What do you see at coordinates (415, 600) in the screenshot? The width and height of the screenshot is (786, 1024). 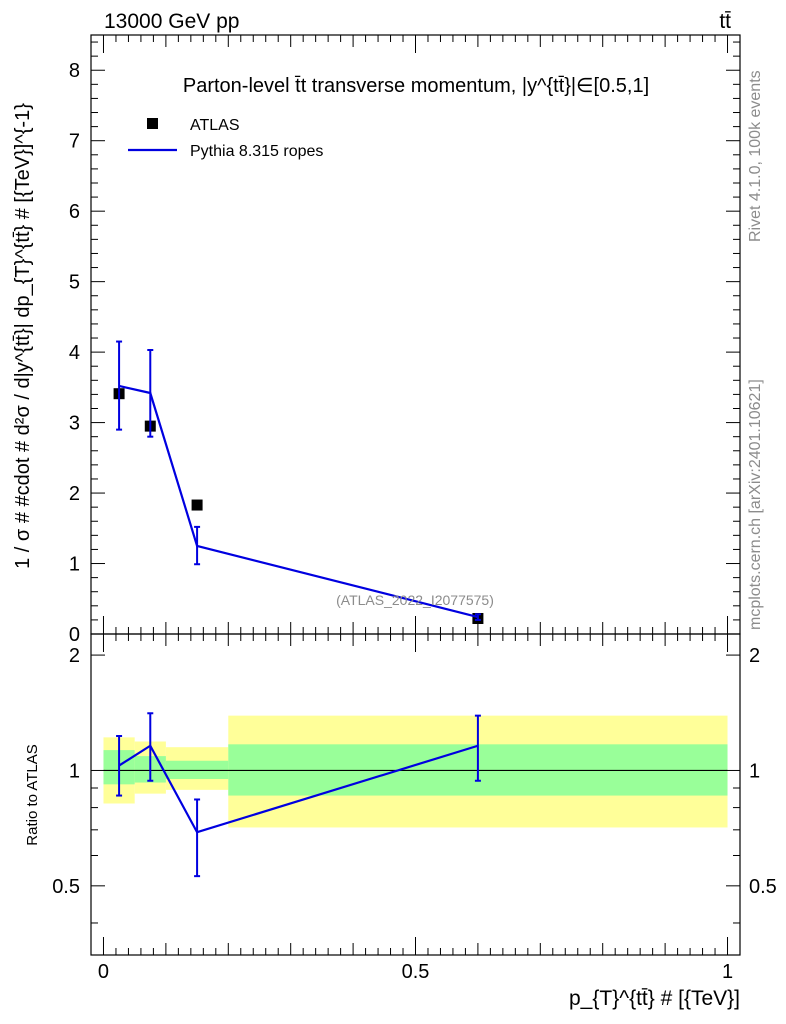 I see `watermark: (ATLAS_2022_I2077575)` at bounding box center [415, 600].